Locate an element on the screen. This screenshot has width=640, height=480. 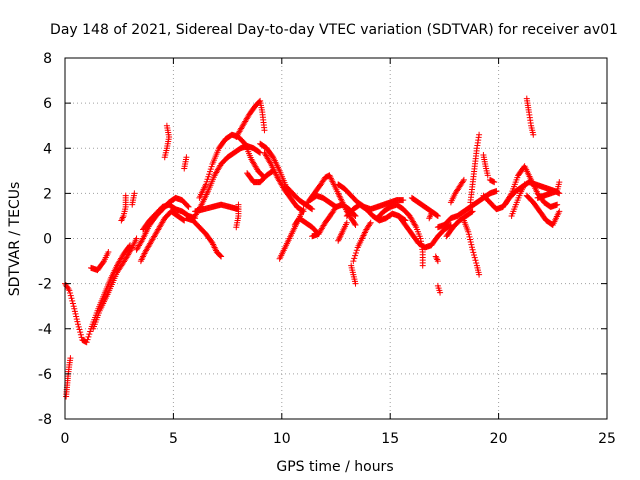
y-tick-label: 4 is located at coordinates (47, 149).